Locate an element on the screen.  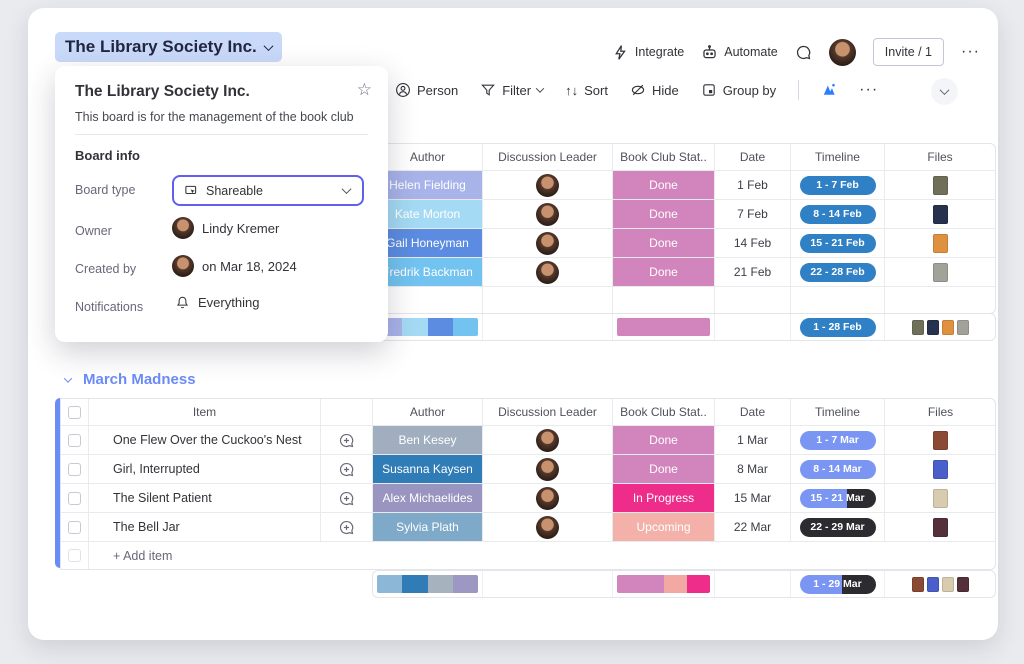
timeline-cell: 8 - 14 Feb is located at coordinates (838, 214).